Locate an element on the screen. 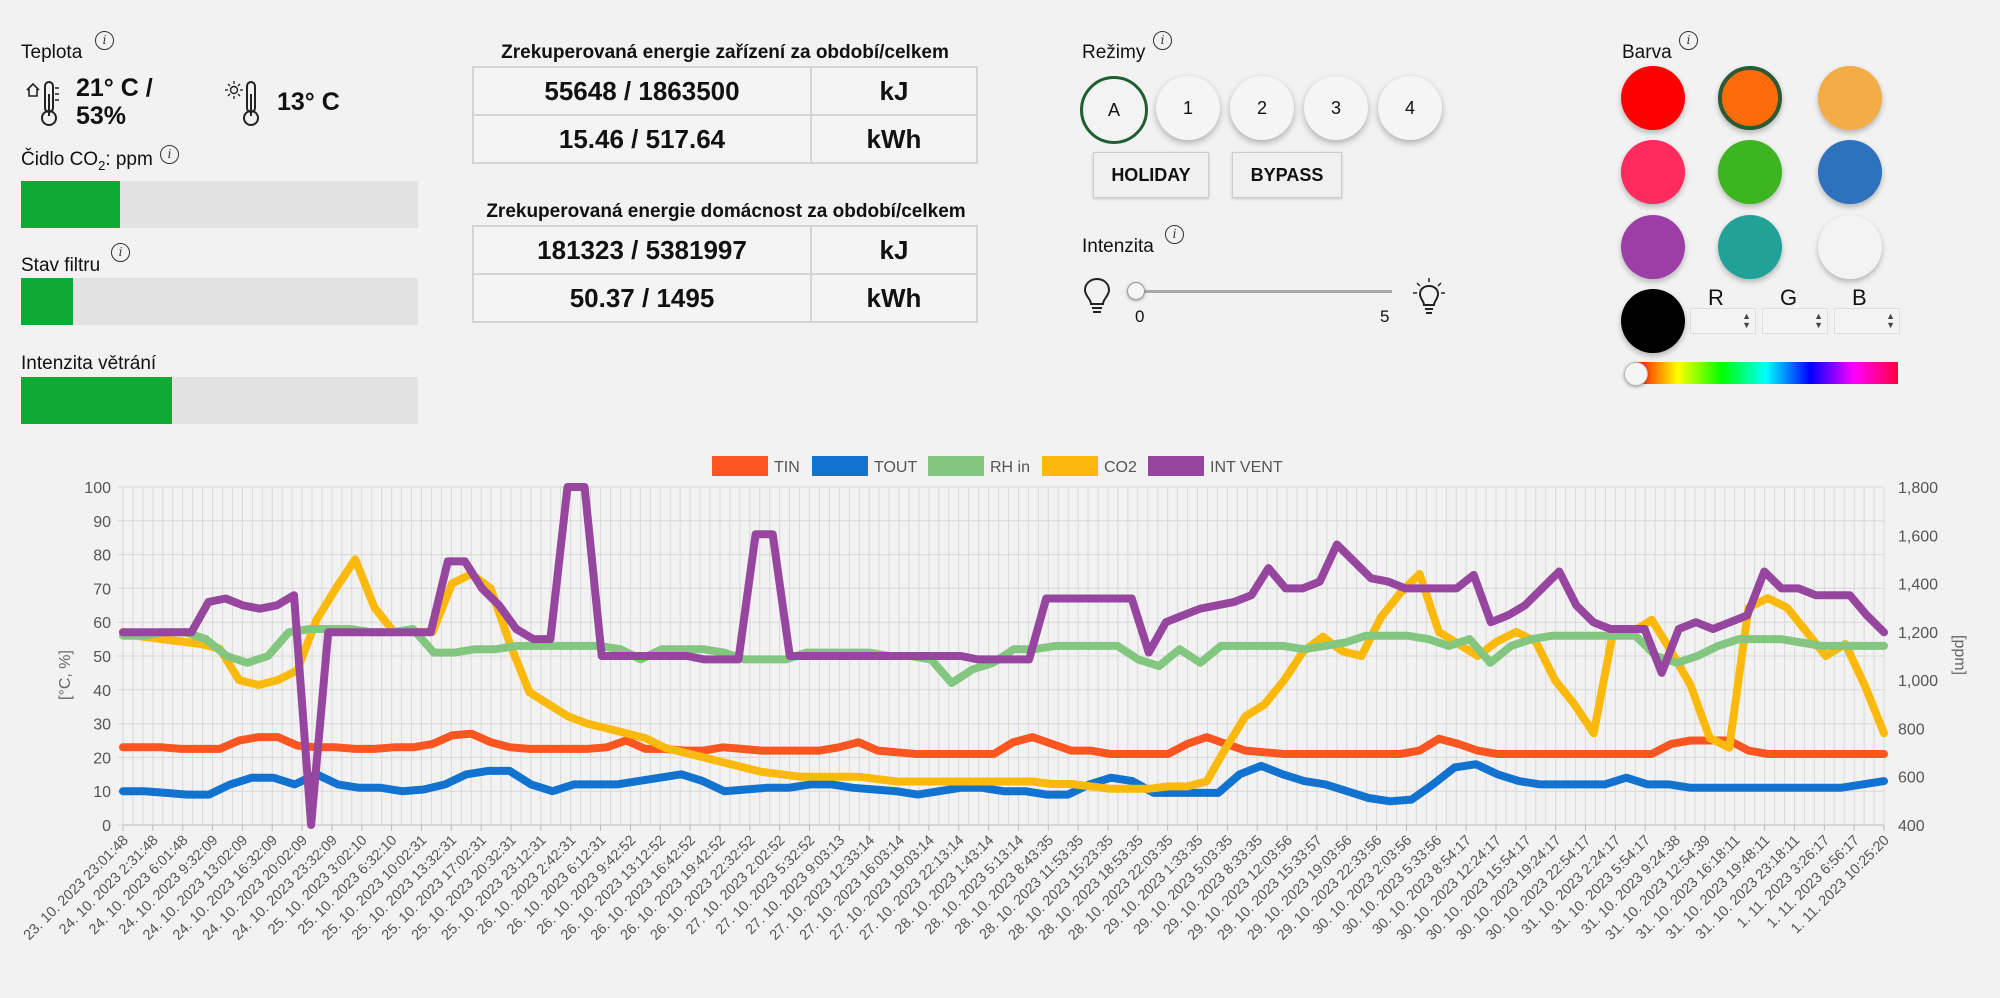 The height and width of the screenshot is (998, 2000). legend-label: RH in is located at coordinates (1010, 467).